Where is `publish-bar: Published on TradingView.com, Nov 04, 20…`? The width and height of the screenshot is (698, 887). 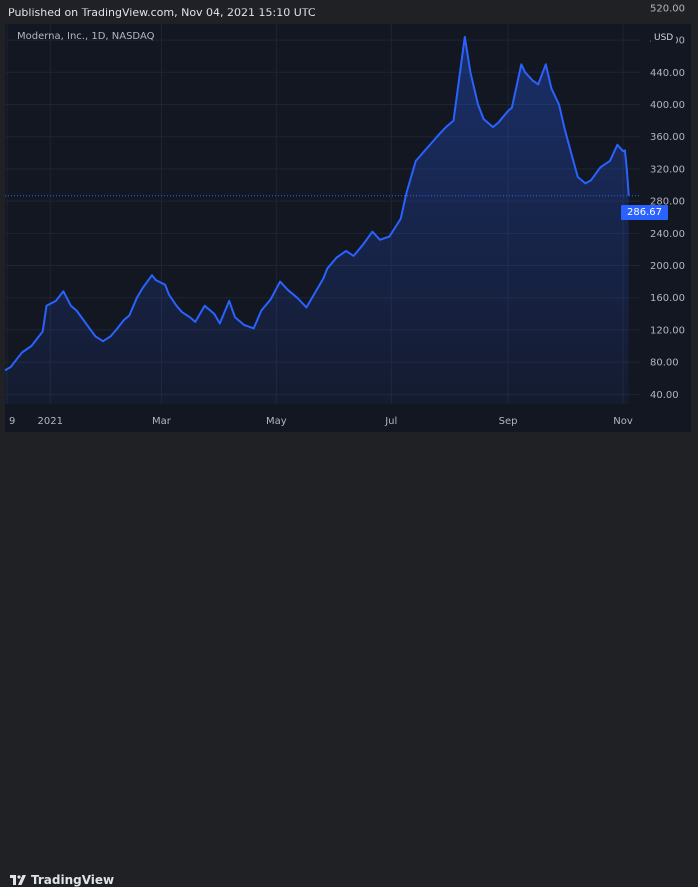
publish-bar: Published on TradingView.com, Nov 04, 20… is located at coordinates (349, 12).